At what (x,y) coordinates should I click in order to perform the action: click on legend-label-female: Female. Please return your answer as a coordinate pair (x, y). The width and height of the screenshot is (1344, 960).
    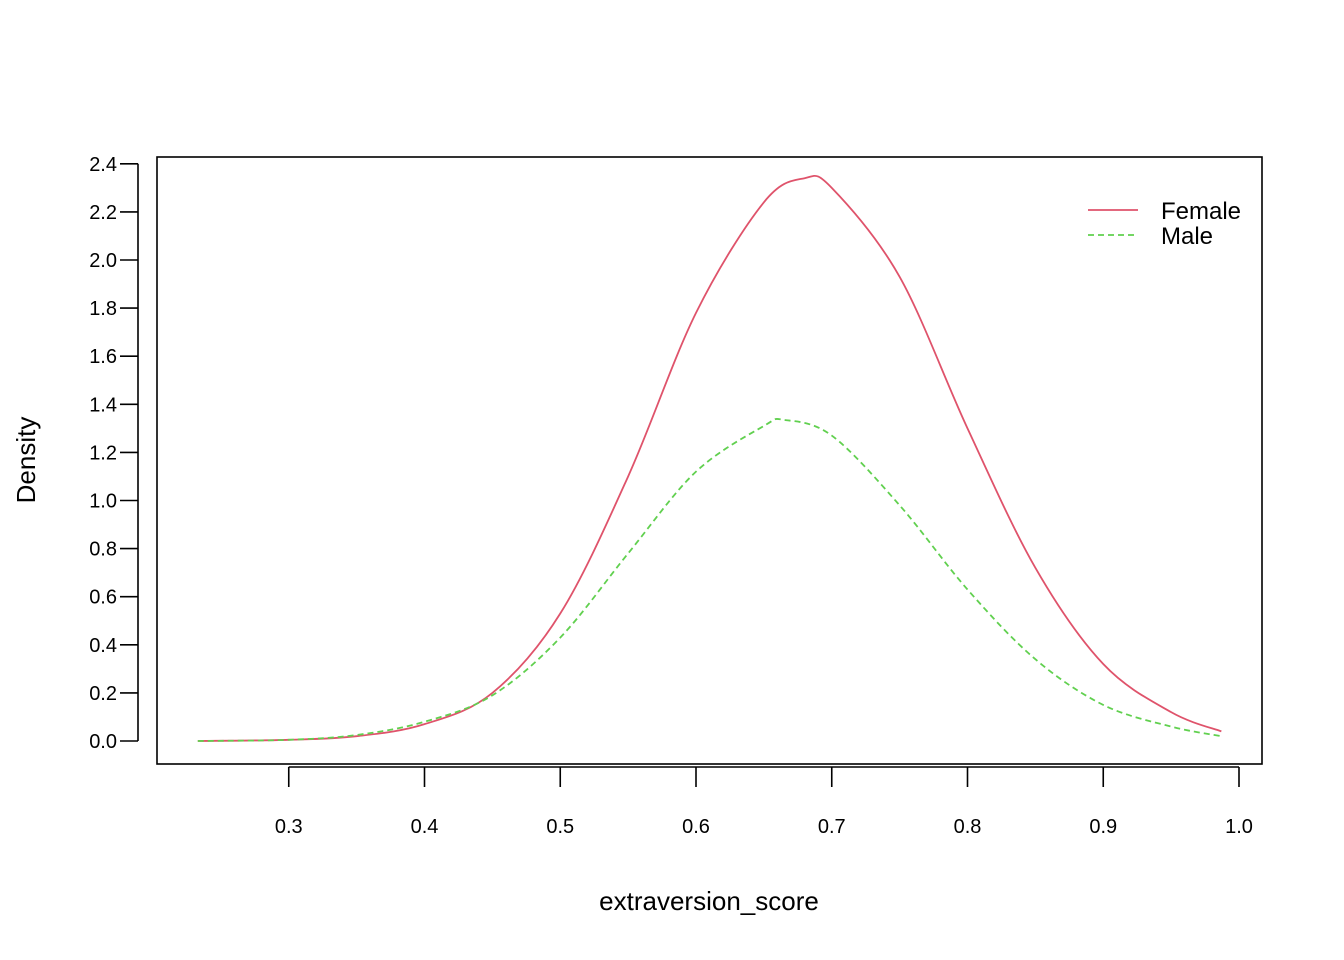
    Looking at the image, I should click on (1201, 211).